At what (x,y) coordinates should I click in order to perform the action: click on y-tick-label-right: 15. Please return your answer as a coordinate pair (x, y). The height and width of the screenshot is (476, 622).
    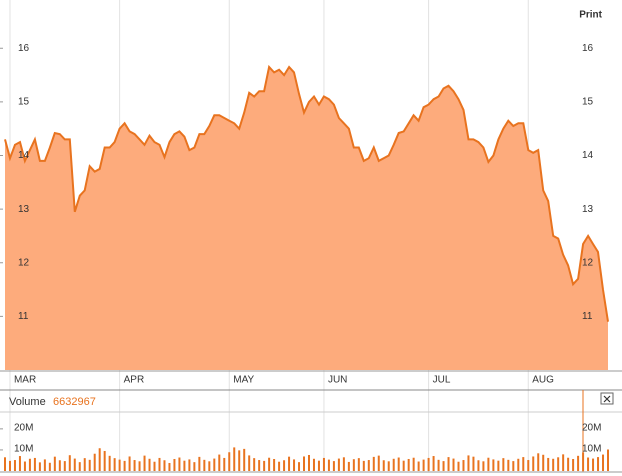
    Looking at the image, I should click on (588, 102).